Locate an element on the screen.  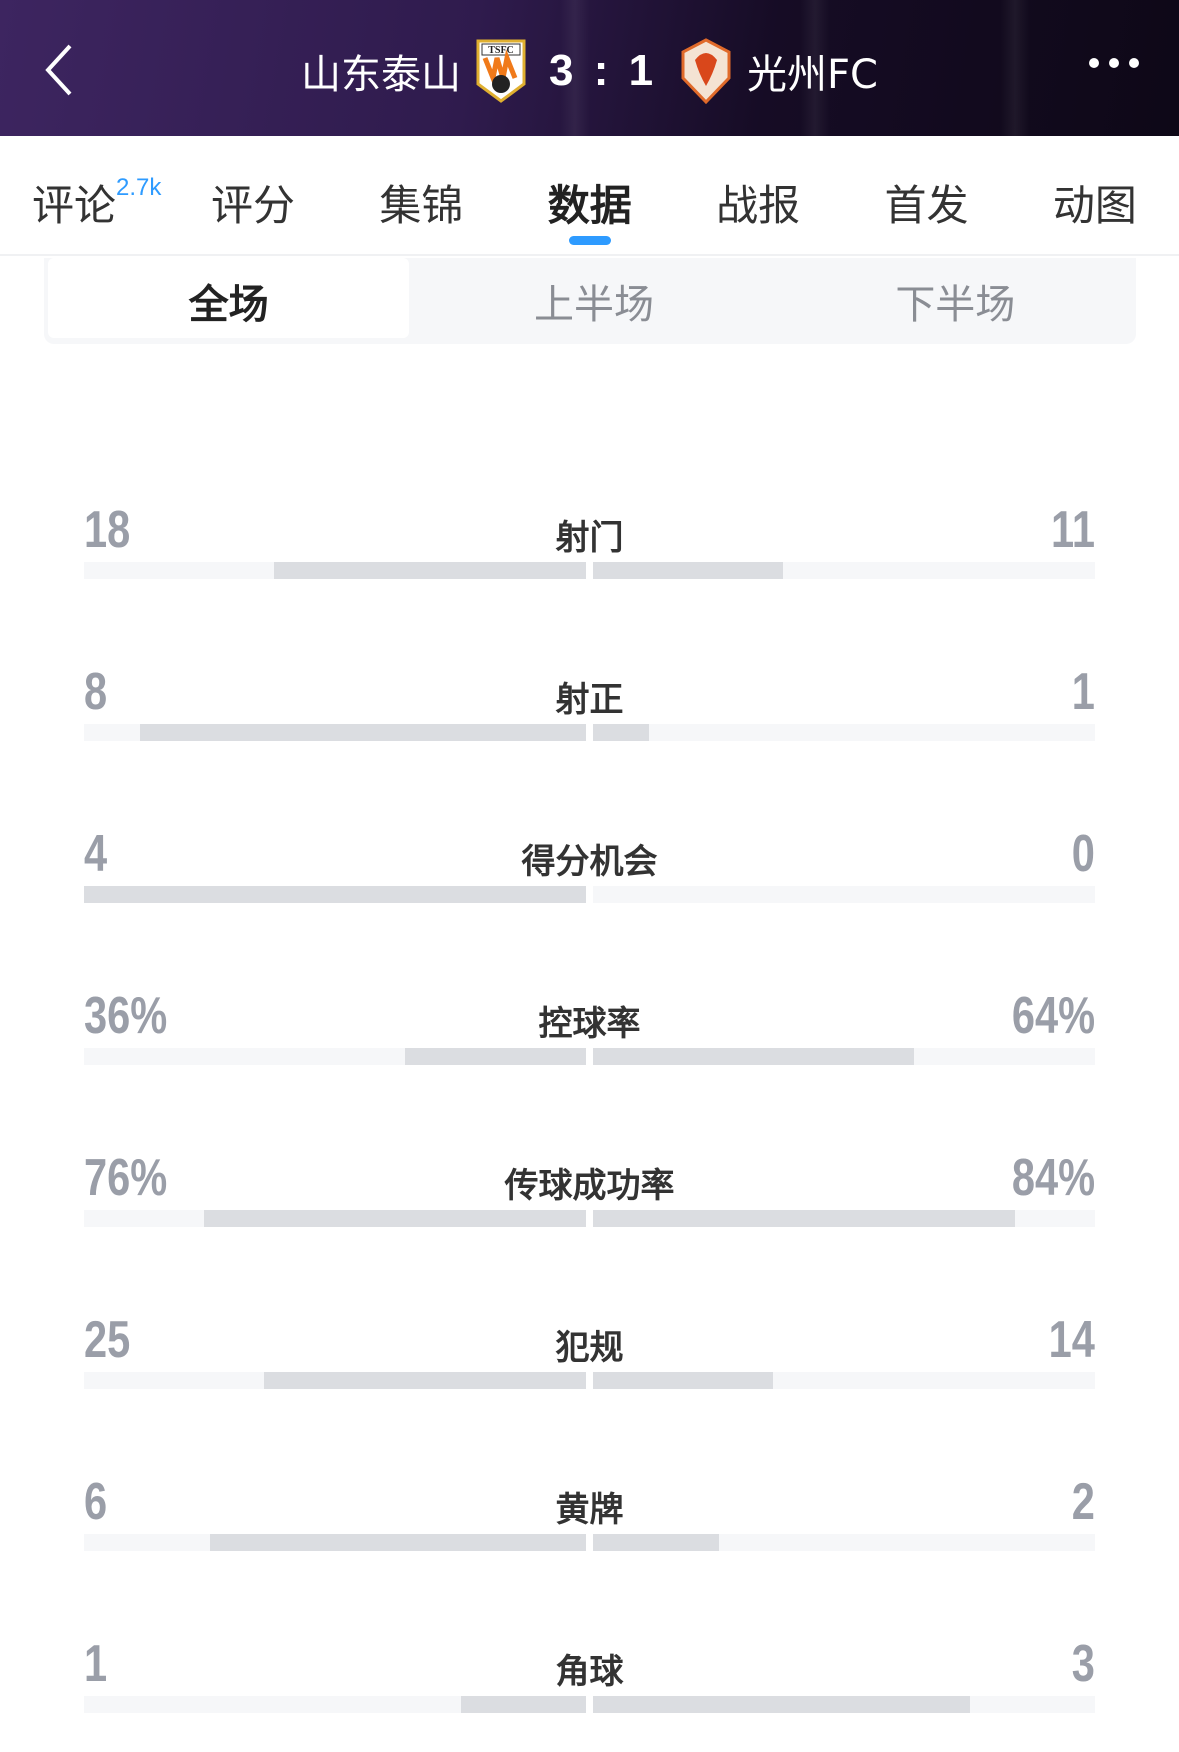
home-value: 25 is located at coordinates (107, 1340).